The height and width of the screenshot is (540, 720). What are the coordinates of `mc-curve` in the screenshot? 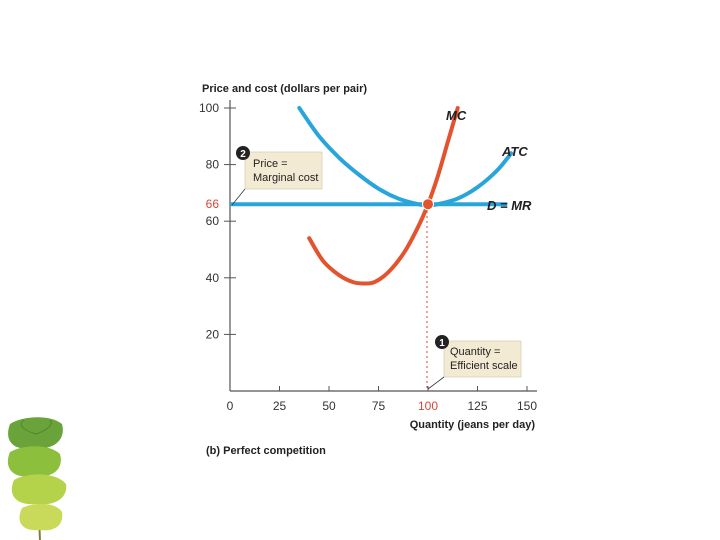 It's located at (383, 196).